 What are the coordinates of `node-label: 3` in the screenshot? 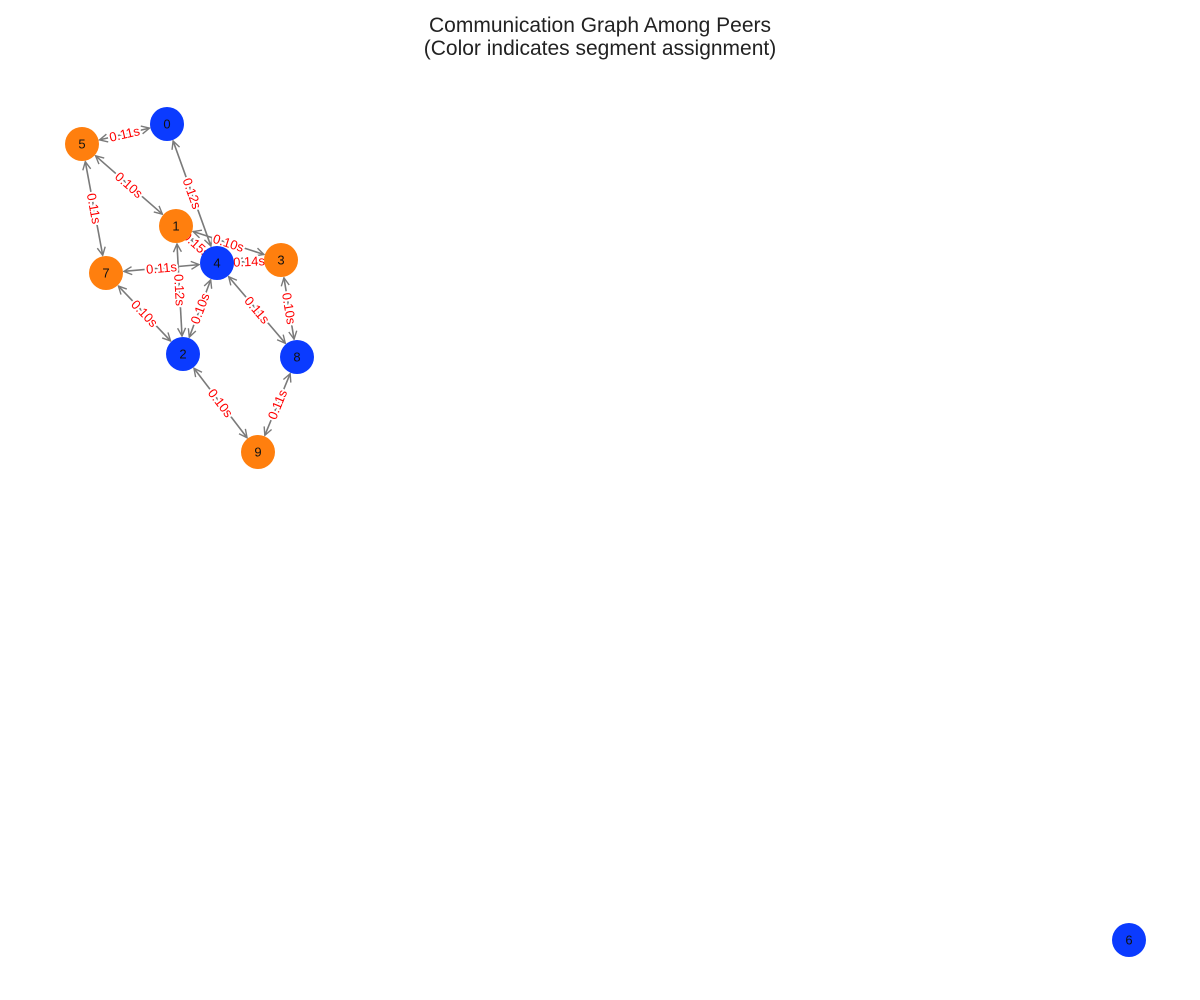 It's located at (280, 260).